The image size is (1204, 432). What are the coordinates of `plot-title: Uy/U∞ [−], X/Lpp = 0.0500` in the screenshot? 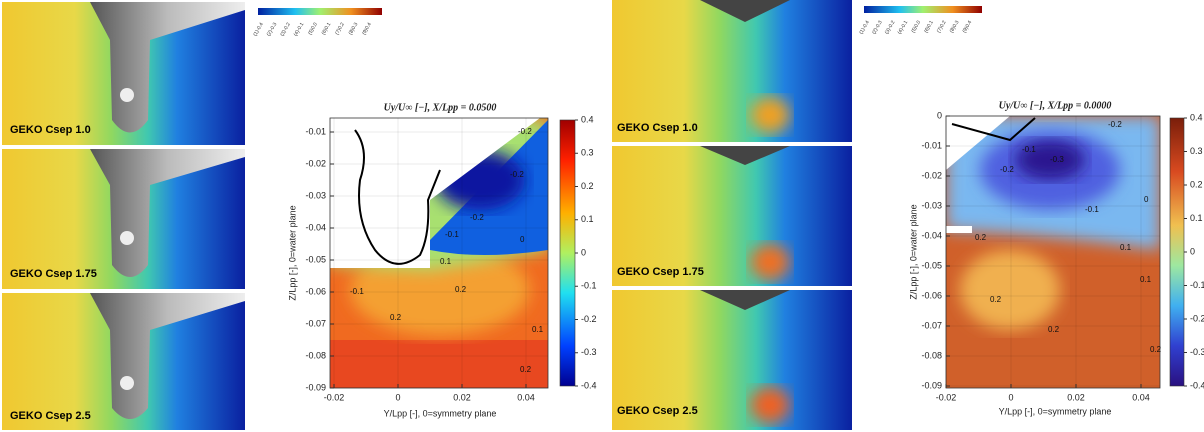 It's located at (440, 107).